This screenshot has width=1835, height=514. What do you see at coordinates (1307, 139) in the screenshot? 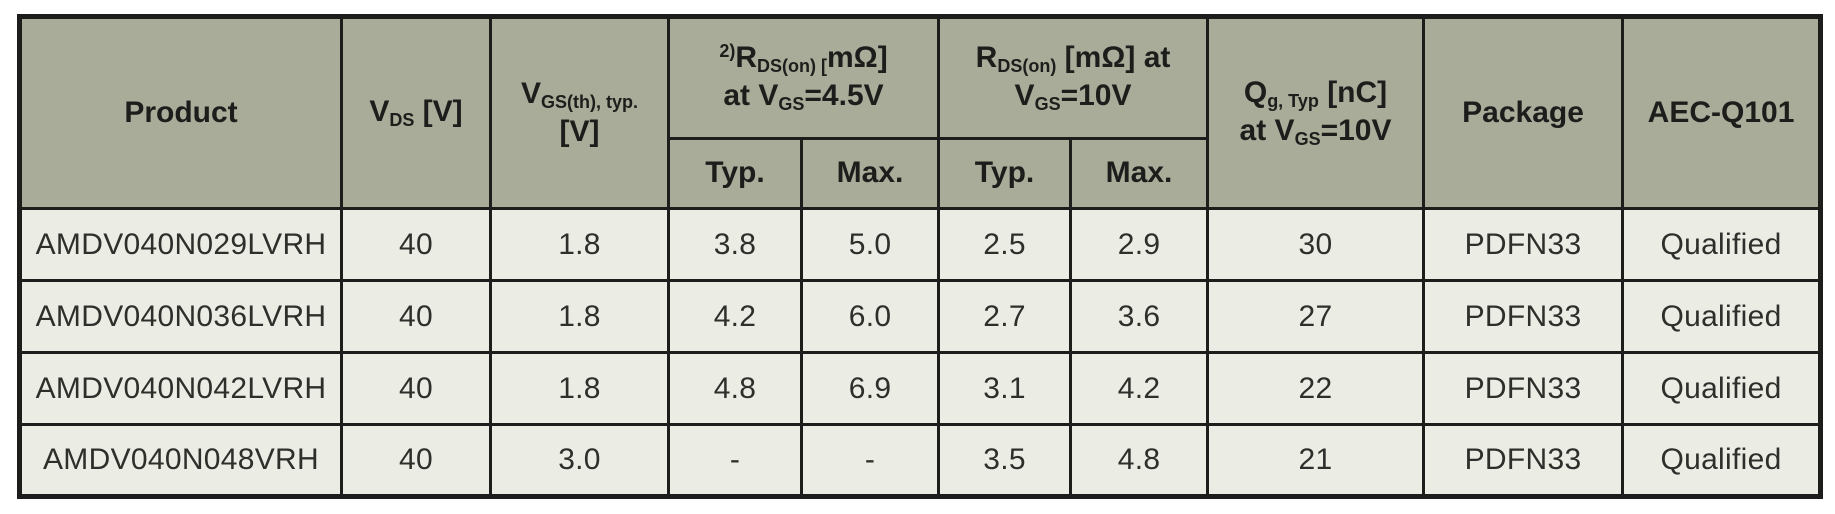
I see `qg-cond-sub: GS` at bounding box center [1307, 139].